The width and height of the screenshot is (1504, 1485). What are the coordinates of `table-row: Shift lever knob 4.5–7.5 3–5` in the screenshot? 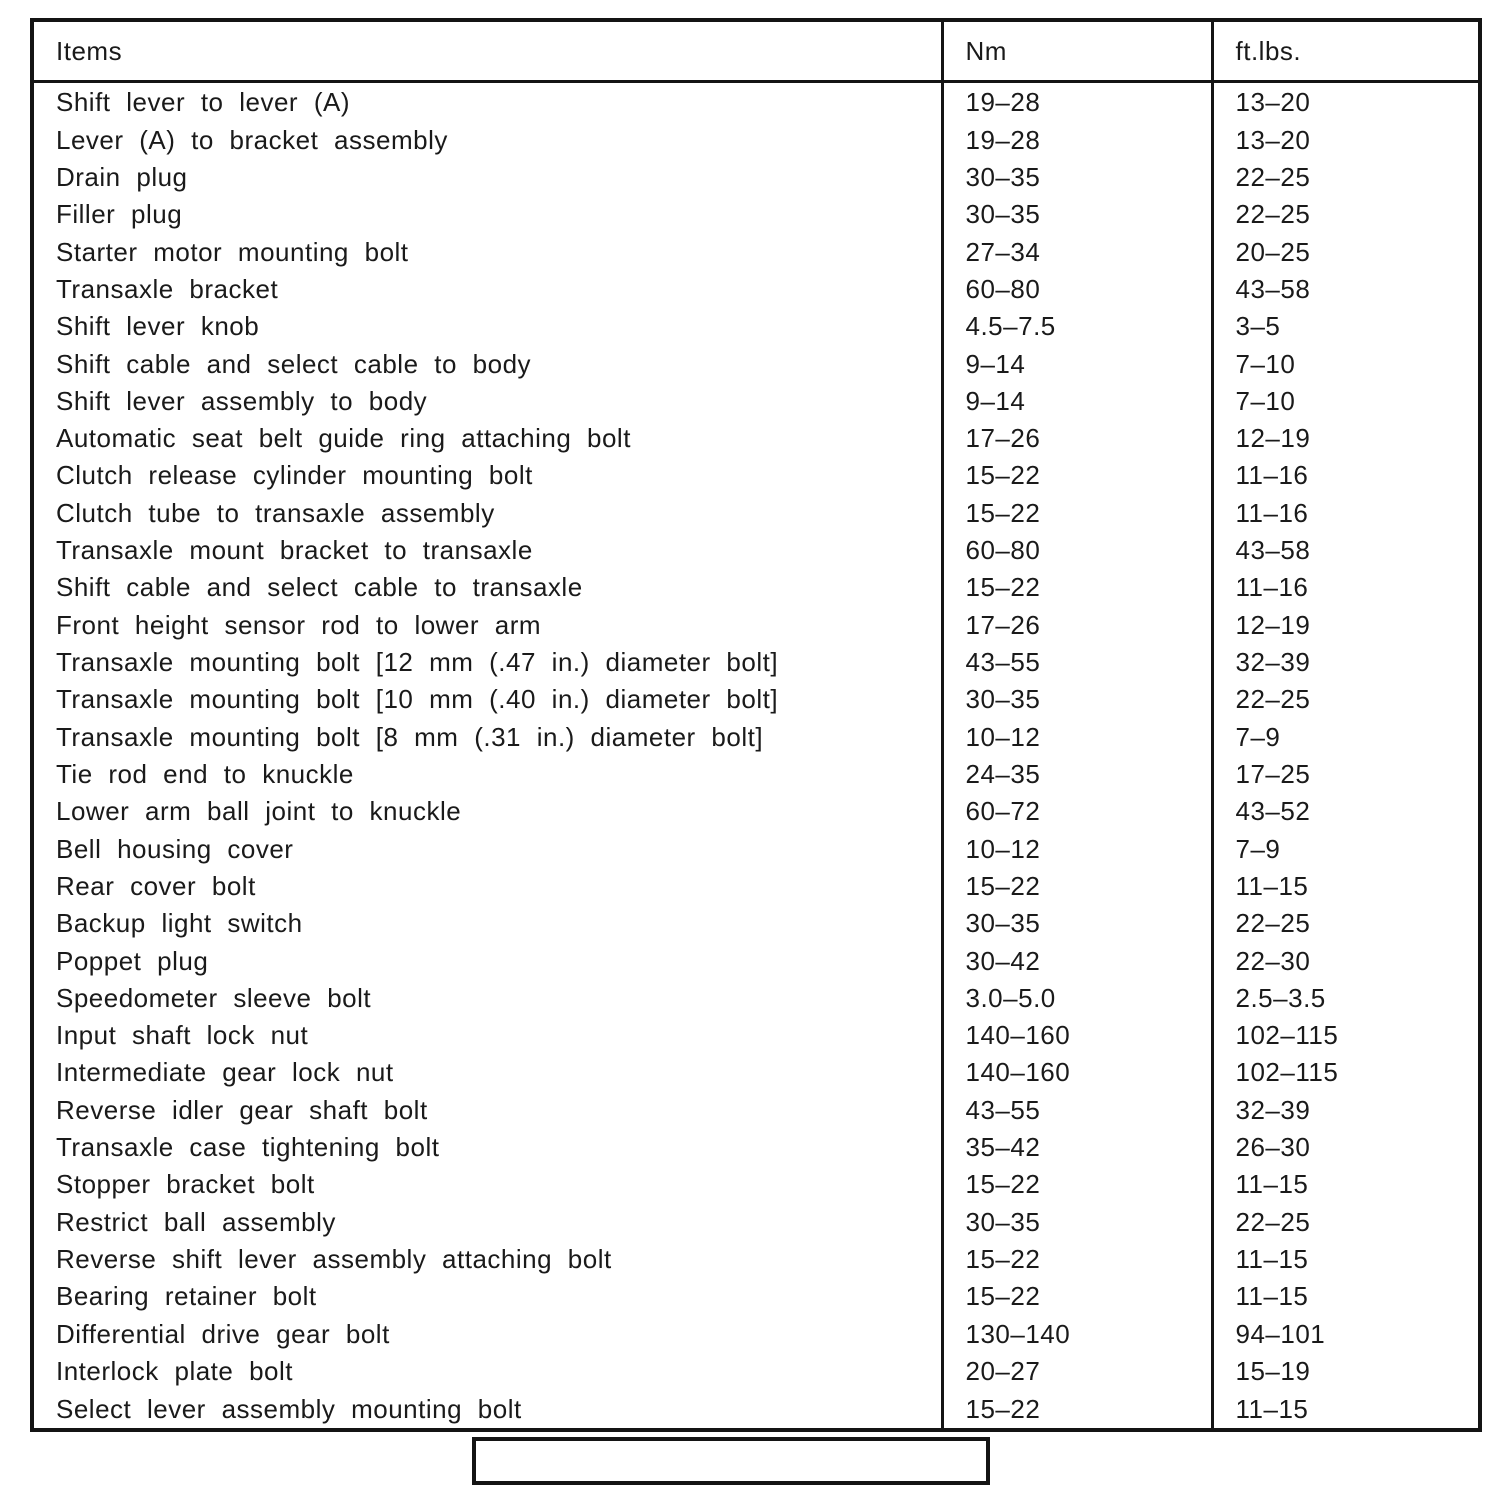 It's located at (756, 326).